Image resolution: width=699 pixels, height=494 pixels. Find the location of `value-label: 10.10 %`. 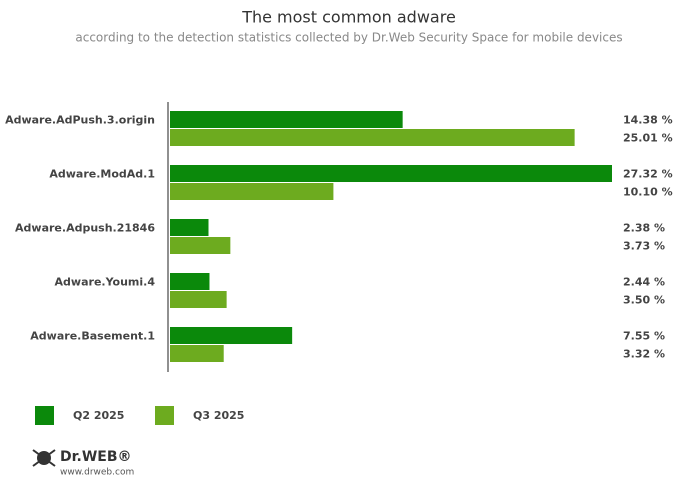

value-label: 10.10 % is located at coordinates (648, 192).